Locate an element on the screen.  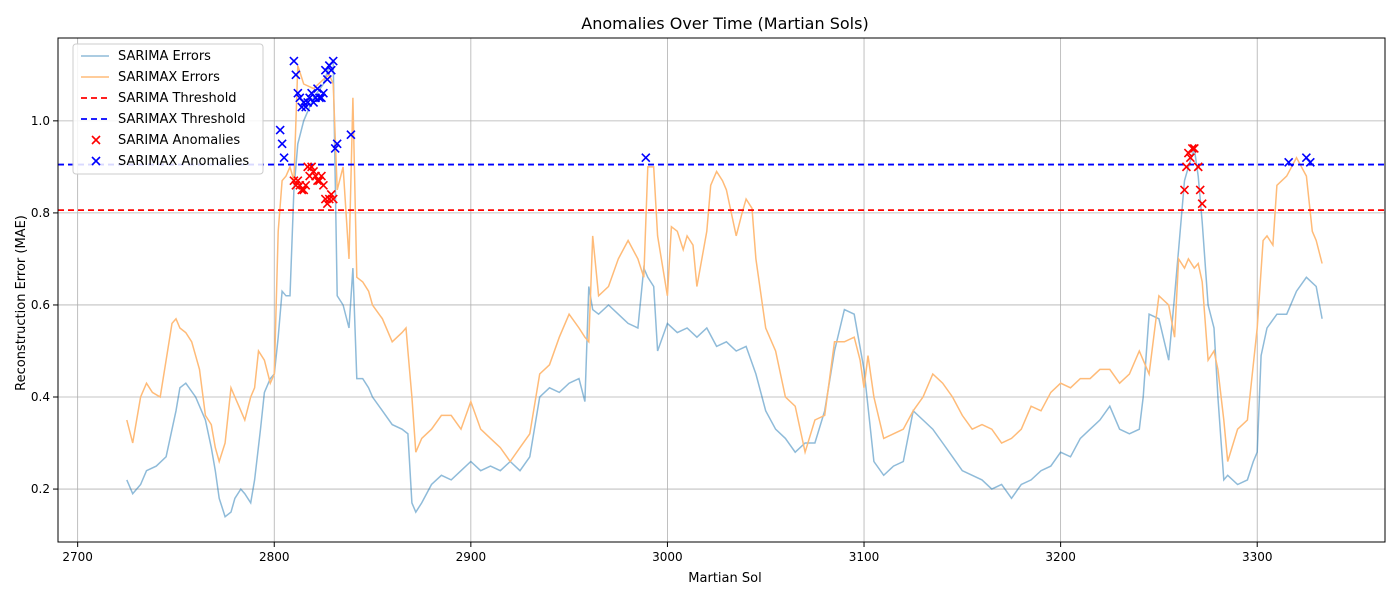
x-axis-label: Martian Sol is located at coordinates (724, 578).